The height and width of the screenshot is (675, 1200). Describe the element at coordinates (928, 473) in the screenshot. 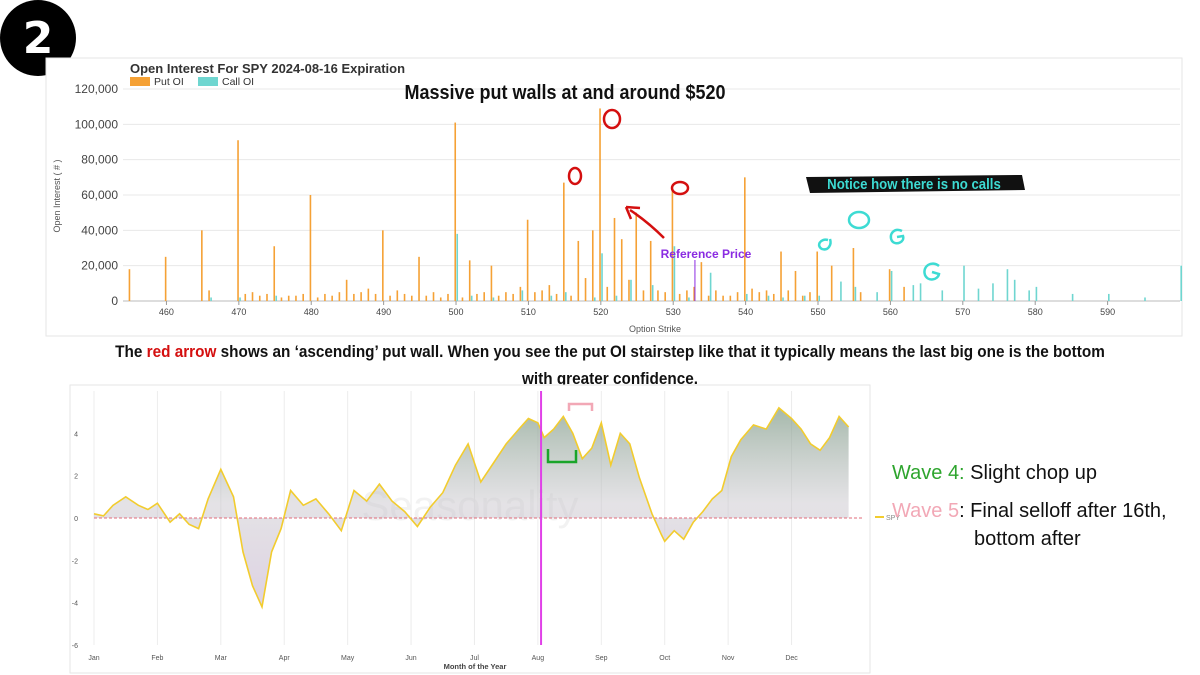

I see `wave4-label: Wave 4:` at that location.